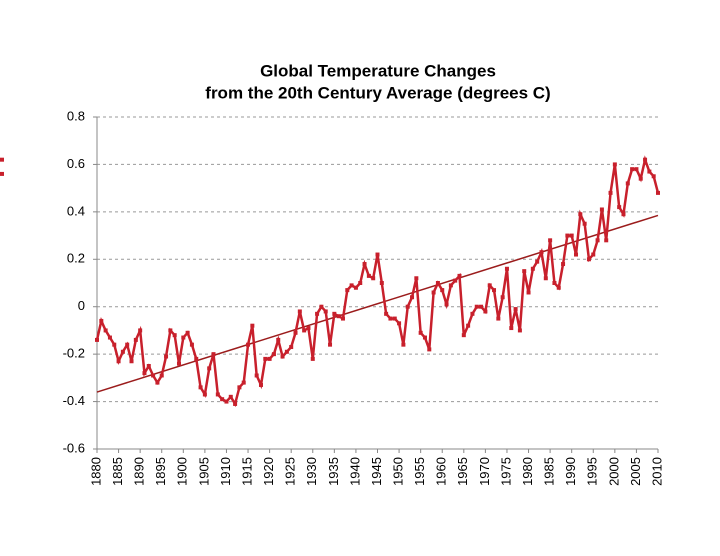 The height and width of the screenshot is (556, 720). What do you see at coordinates (484, 471) in the screenshot?
I see `x-tick-label: 1970` at bounding box center [484, 471].